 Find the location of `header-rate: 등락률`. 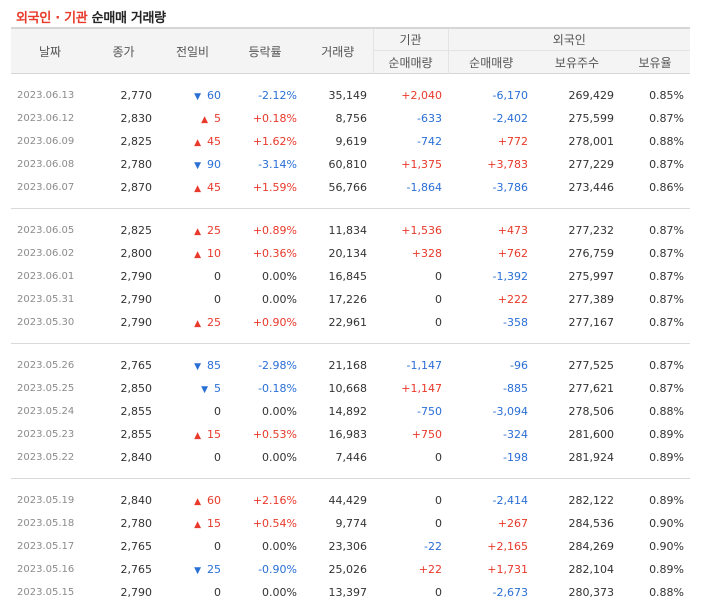

header-rate: 등락률 is located at coordinates (265, 51).